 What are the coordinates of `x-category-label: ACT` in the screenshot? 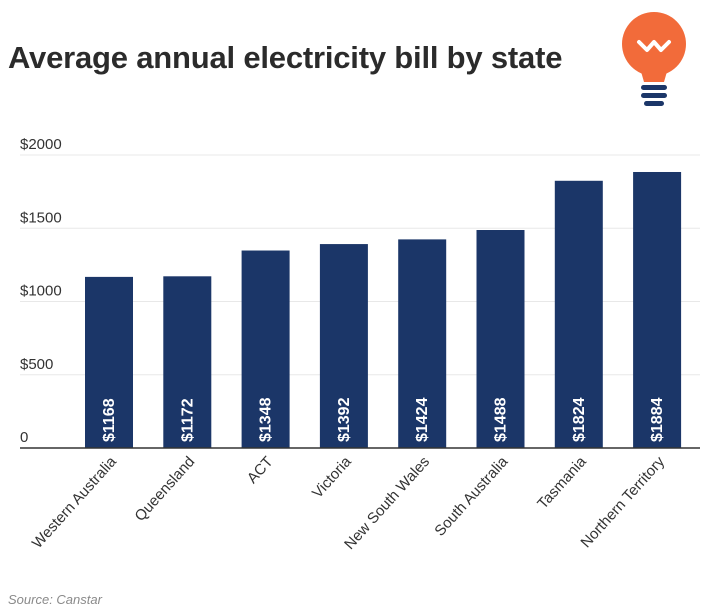 It's located at (260, 470).